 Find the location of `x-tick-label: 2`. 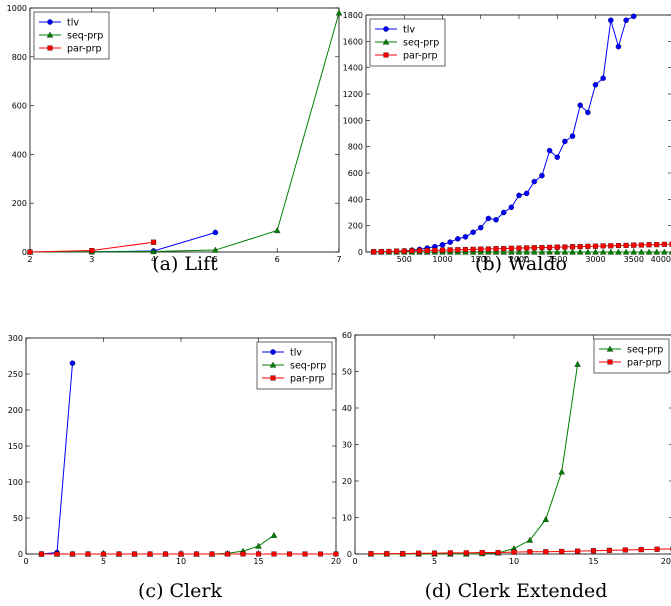

x-tick-label: 2 is located at coordinates (29, 259).